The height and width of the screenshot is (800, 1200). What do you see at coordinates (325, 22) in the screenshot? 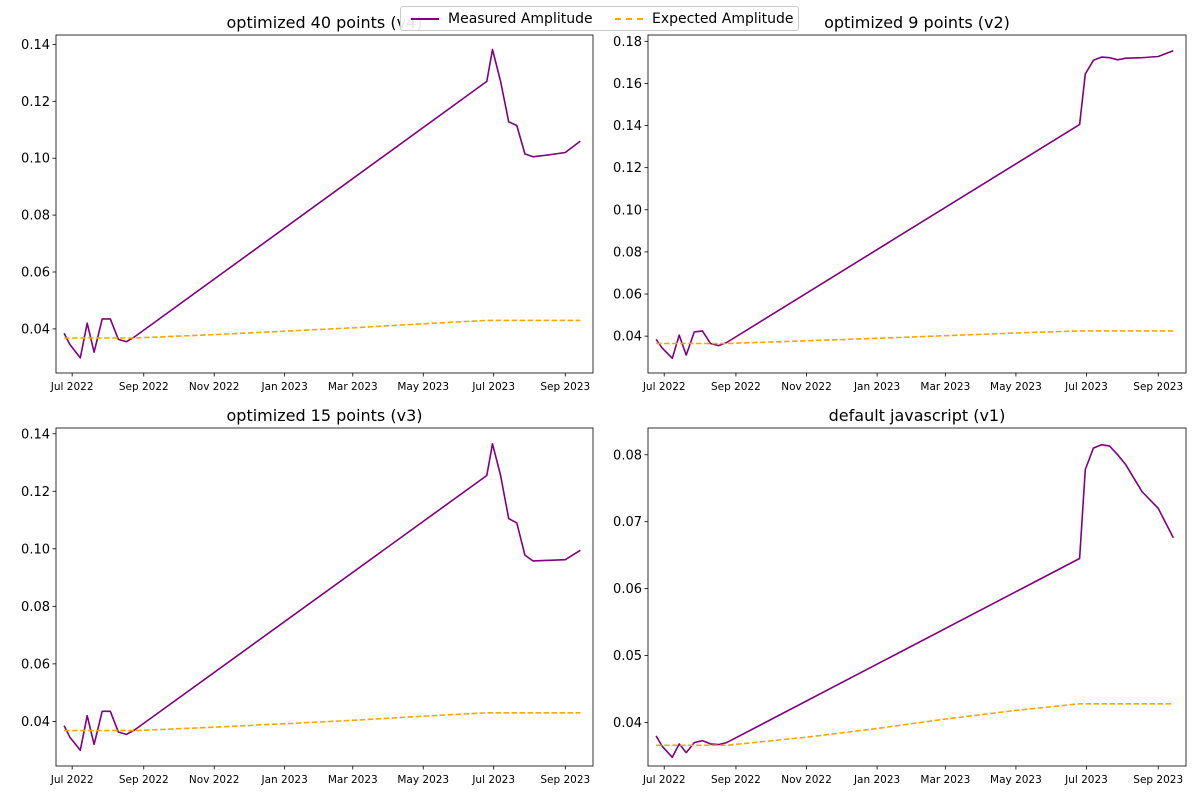
I see `subplot-title: optimized 40 points (v4)` at bounding box center [325, 22].